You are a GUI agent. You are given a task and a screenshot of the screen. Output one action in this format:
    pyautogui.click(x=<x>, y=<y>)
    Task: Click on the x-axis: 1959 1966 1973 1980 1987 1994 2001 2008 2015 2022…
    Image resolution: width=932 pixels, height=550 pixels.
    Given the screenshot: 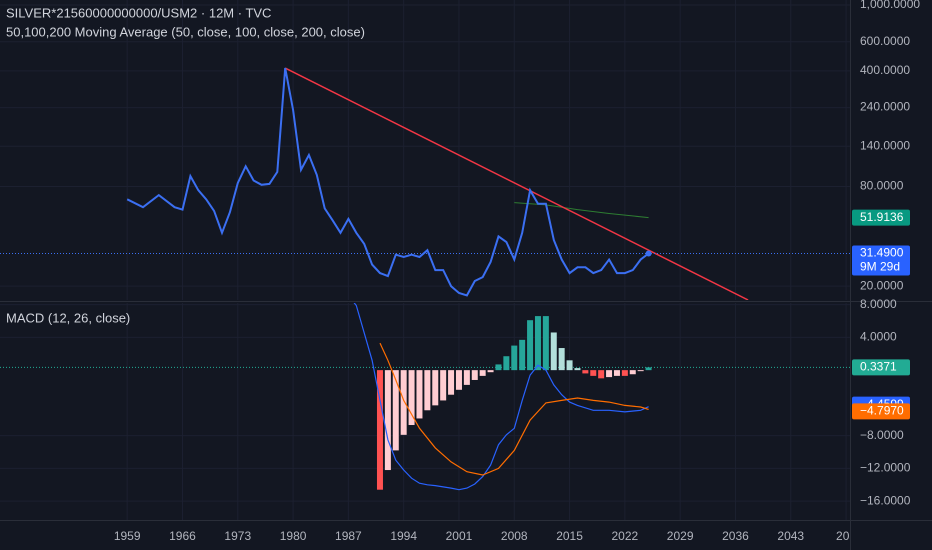 What is the action you would take?
    pyautogui.click(x=485, y=536)
    